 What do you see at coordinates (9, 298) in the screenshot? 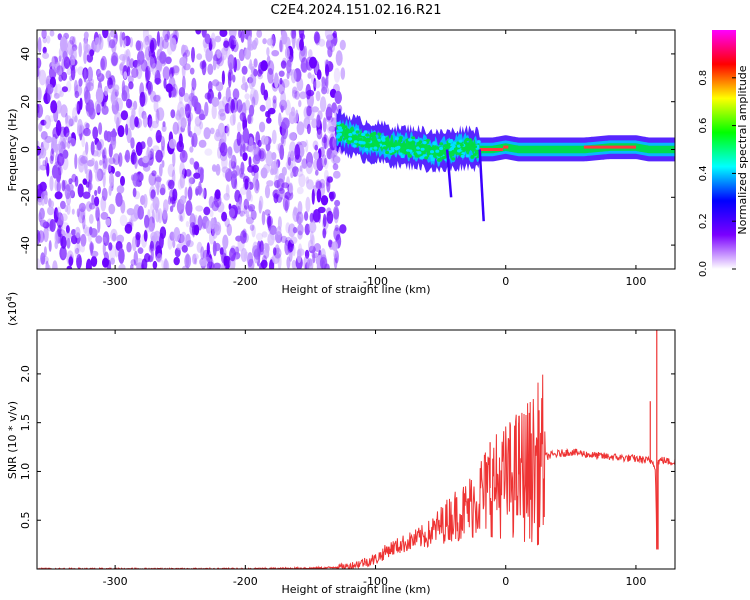
I see `snr-exponent-sup: 4` at bounding box center [9, 298].